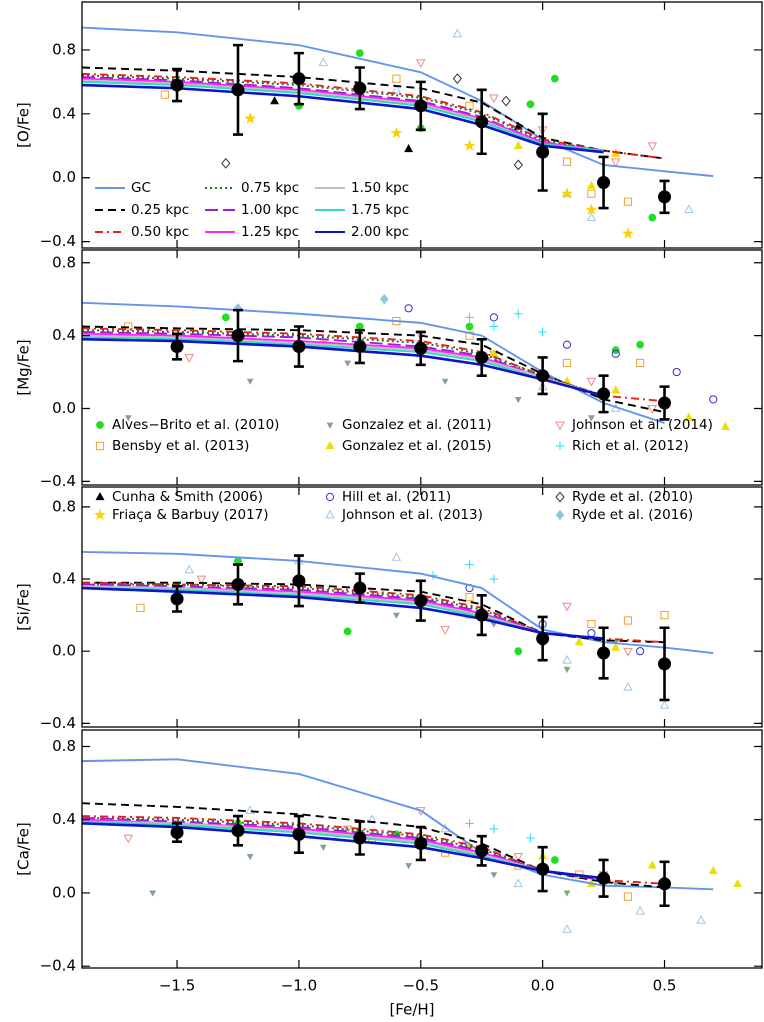  What do you see at coordinates (187, 497) in the screenshot?
I see `legend-label: Cunha & Smith (2006)` at bounding box center [187, 497].